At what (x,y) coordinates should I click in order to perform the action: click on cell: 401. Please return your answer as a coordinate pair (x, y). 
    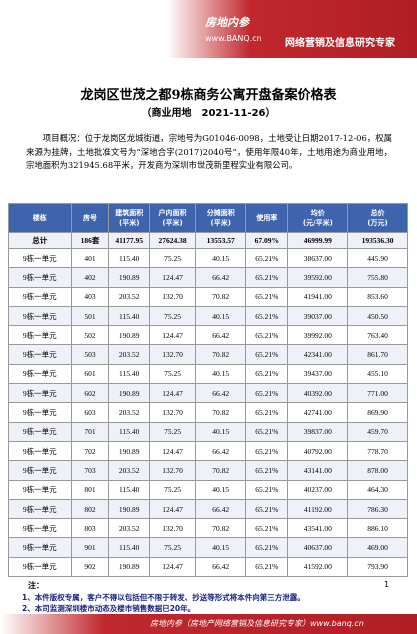
    Looking at the image, I should click on (90, 258).